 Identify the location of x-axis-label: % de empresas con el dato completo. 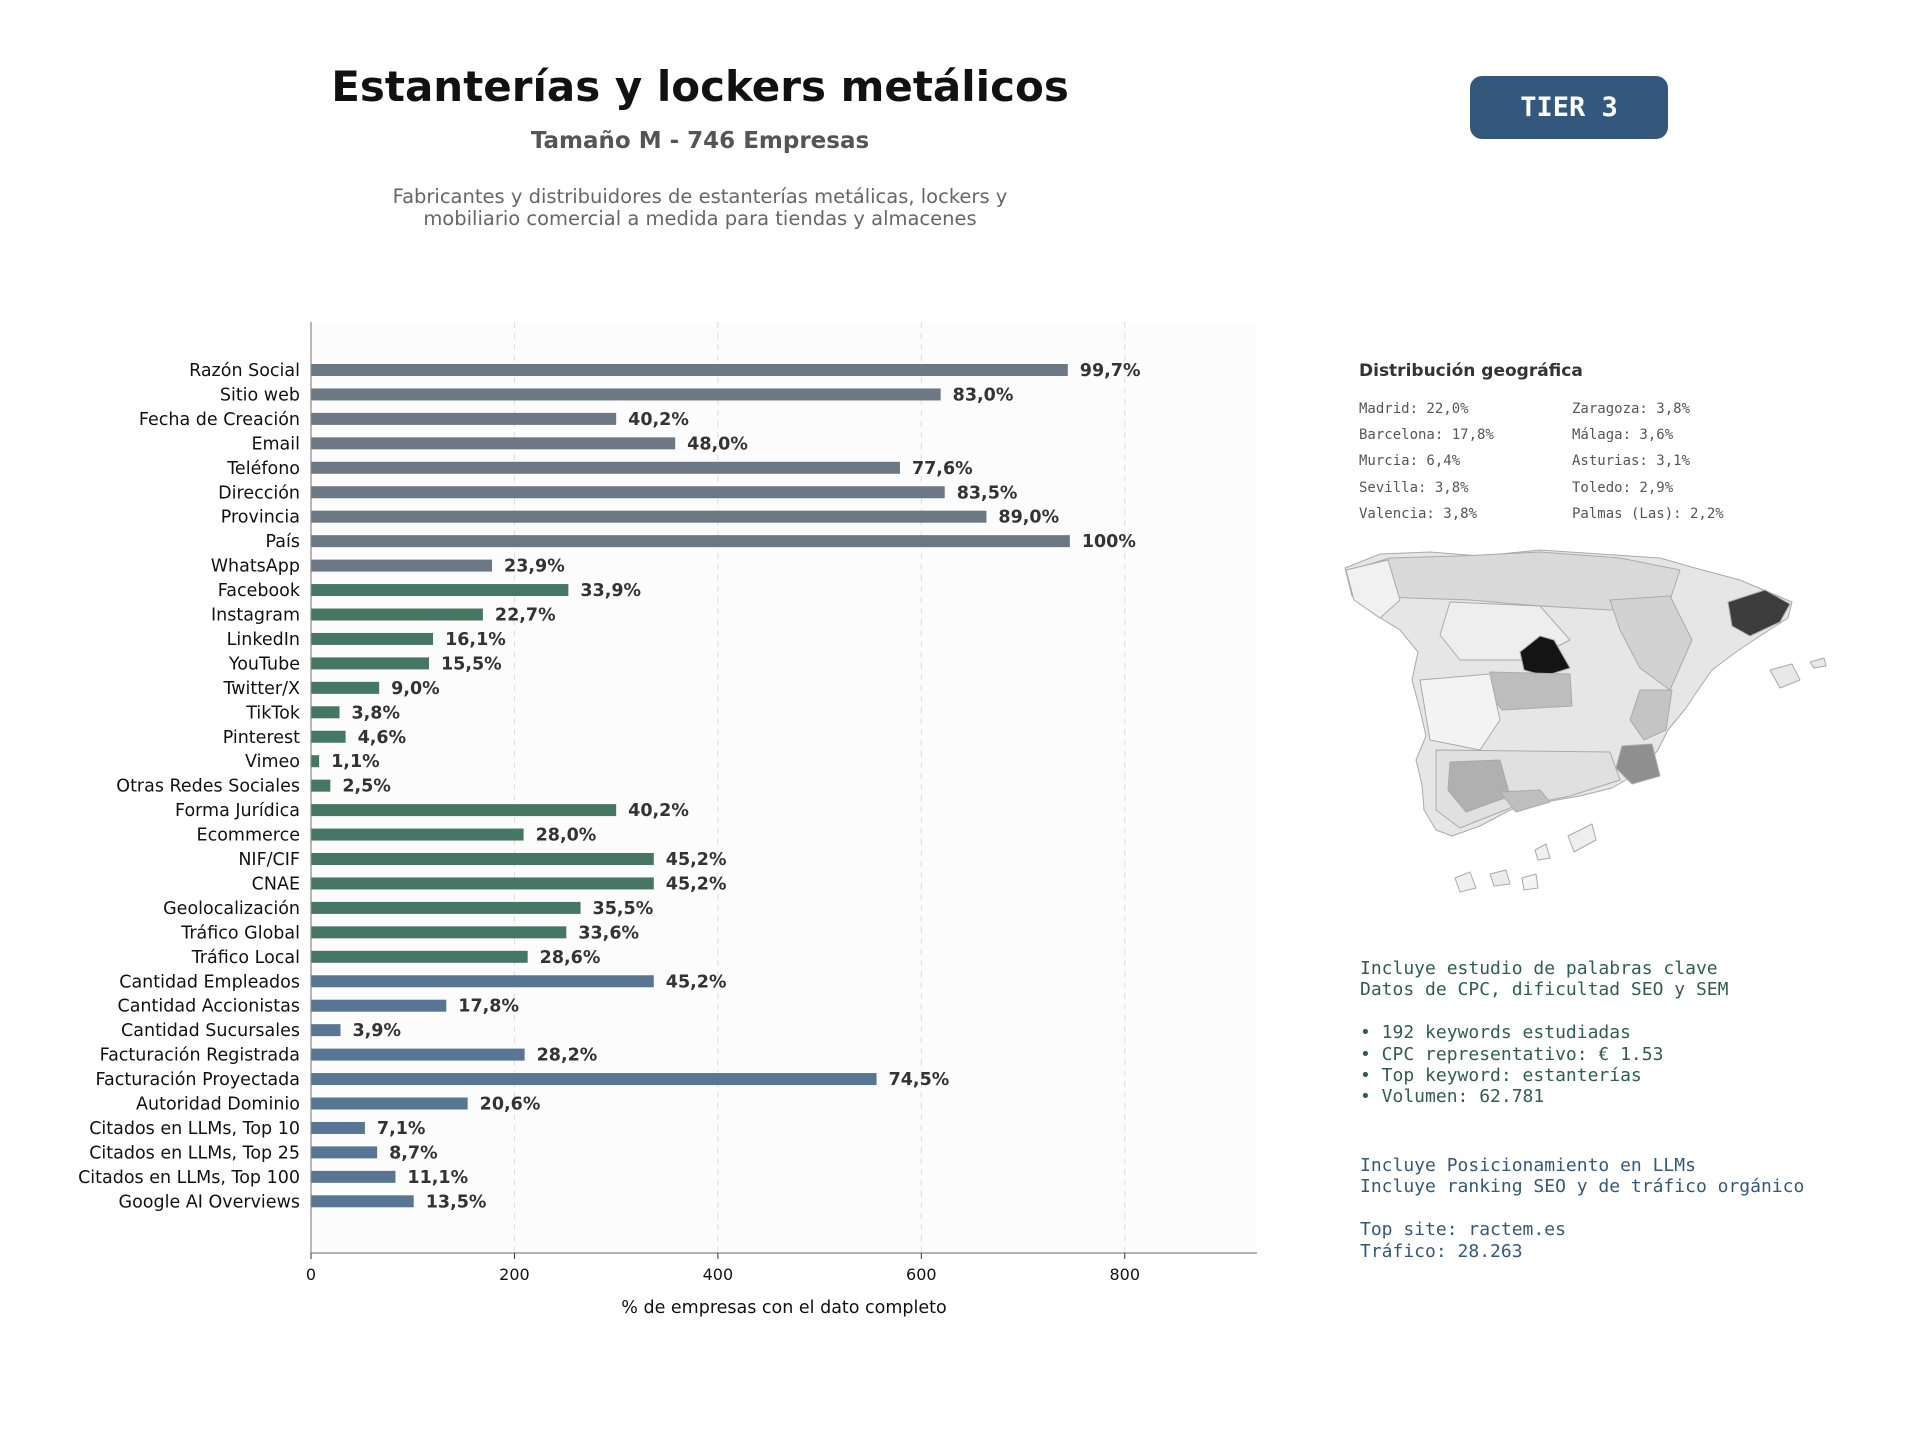
(783, 1308).